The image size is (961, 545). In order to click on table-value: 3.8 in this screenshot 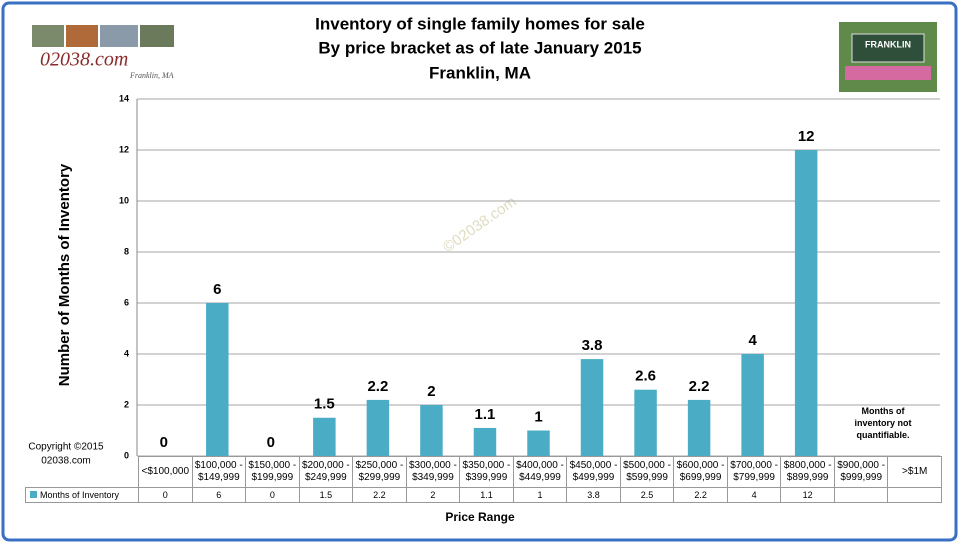, I will do `click(593, 495)`.